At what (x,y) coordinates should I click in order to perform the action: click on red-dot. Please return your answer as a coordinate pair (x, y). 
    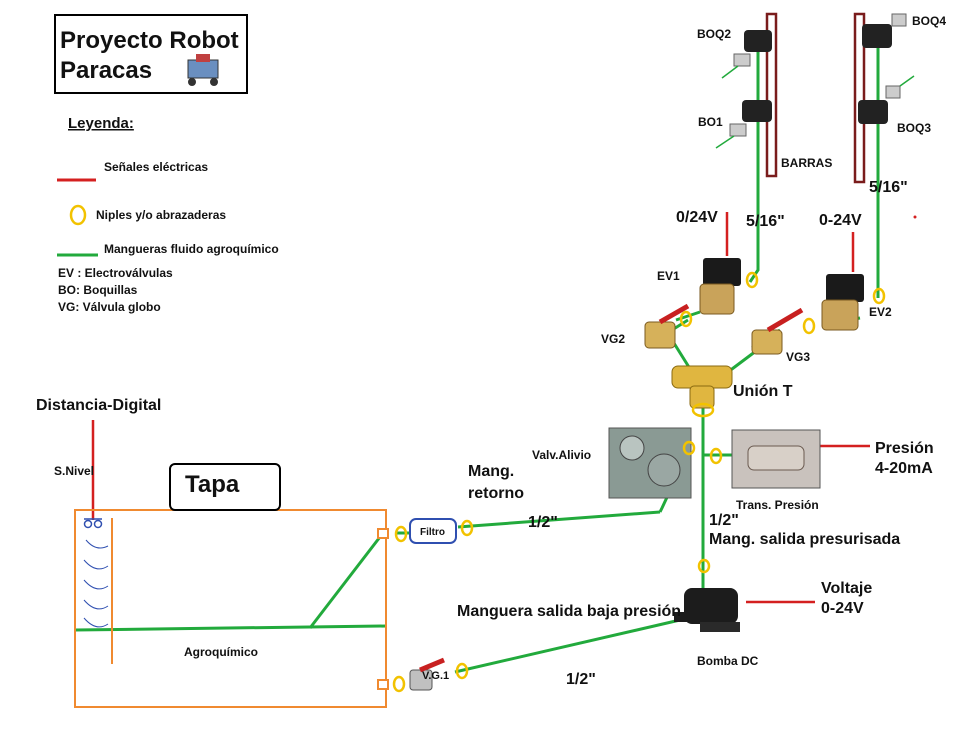
    Looking at the image, I should click on (915, 217).